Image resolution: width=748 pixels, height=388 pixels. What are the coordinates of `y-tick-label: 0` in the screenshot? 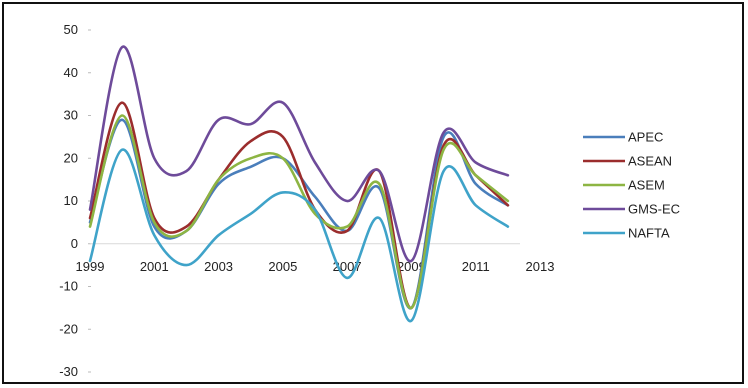 It's located at (74, 243).